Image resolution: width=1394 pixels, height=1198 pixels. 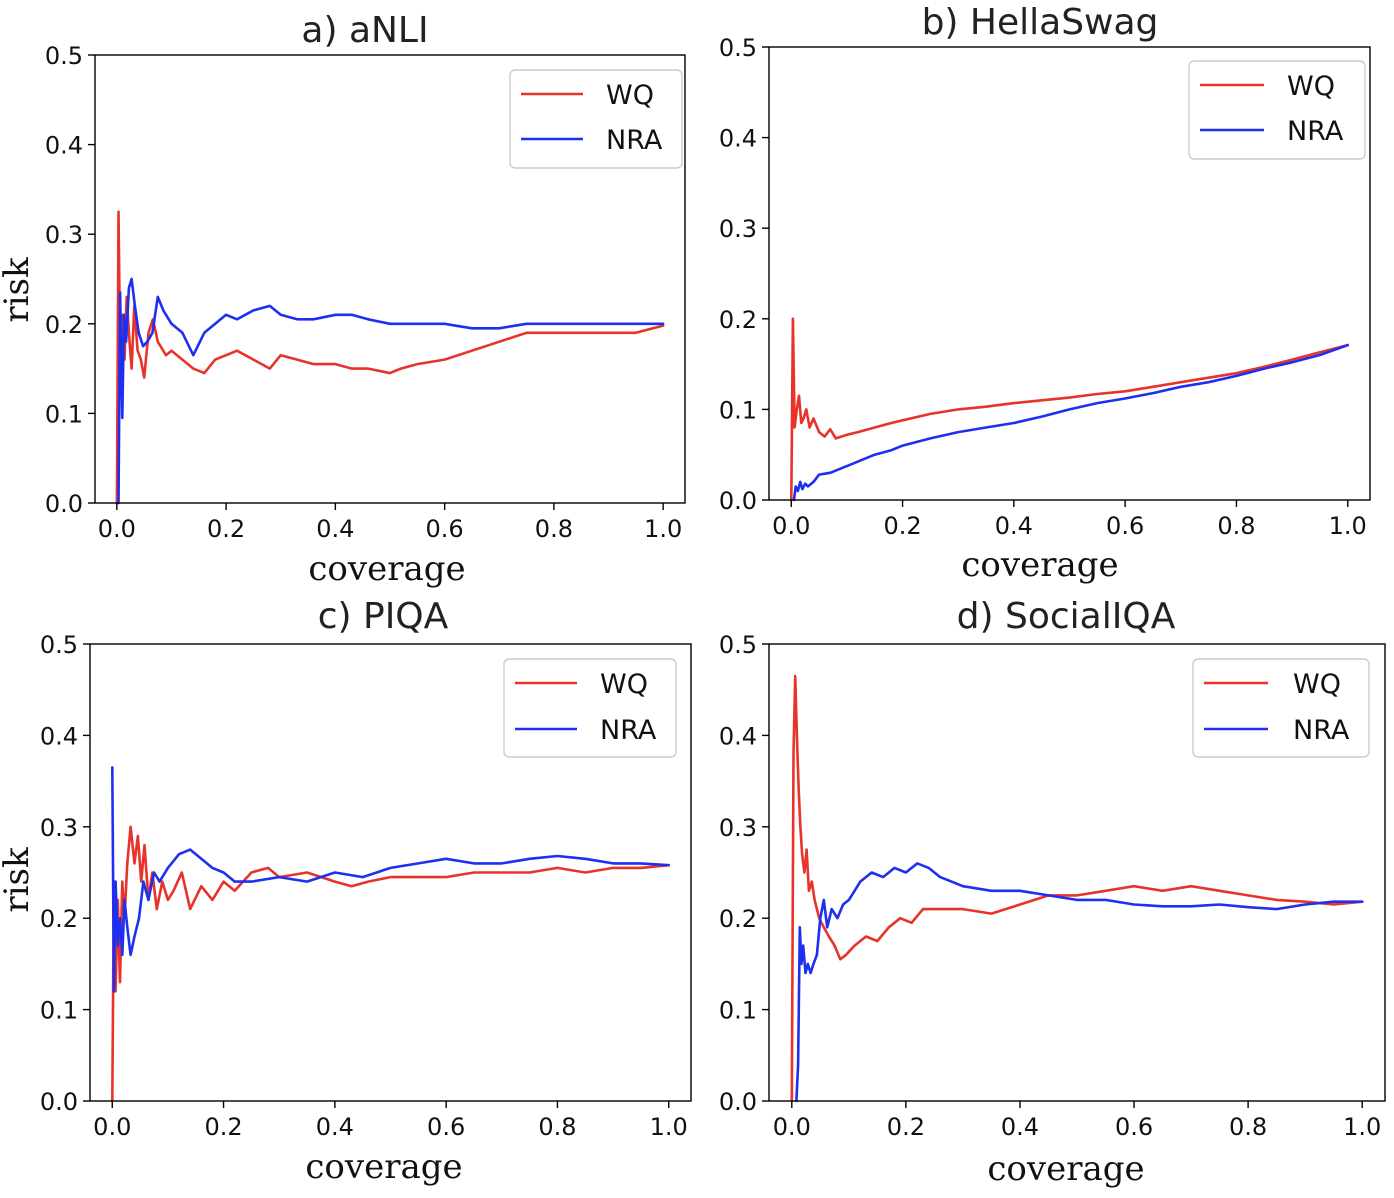 I want to click on panel-title: a) aNLI, so click(x=364, y=30).